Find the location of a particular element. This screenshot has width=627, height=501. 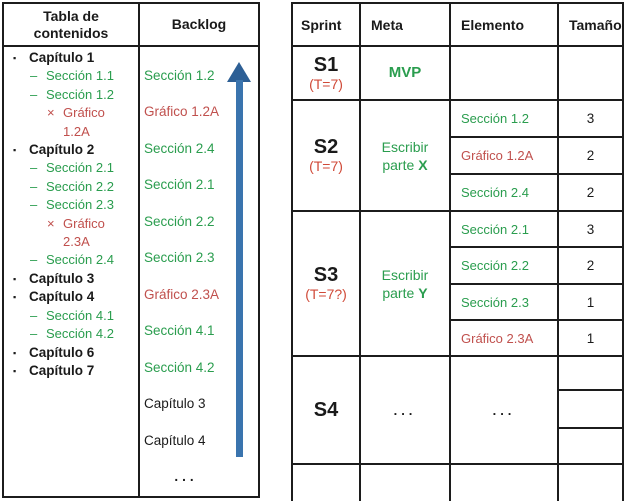

cell-s3-size-1: 2 is located at coordinates (590, 265).